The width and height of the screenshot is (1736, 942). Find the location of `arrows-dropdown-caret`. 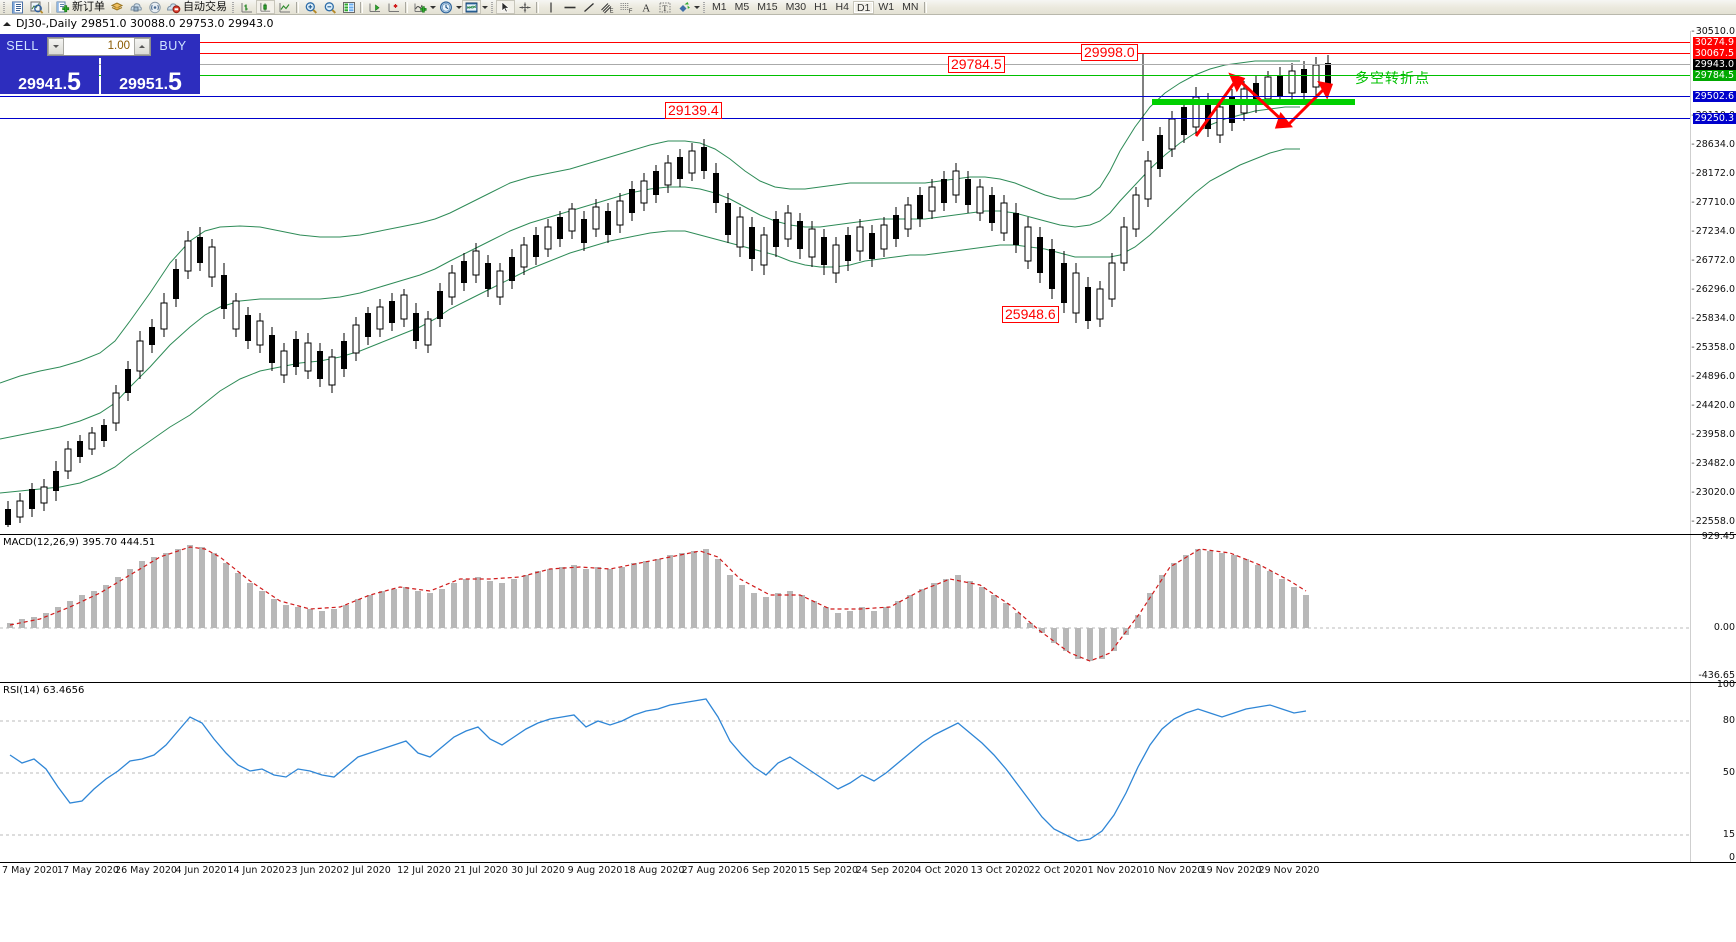

arrows-dropdown-caret is located at coordinates (696, 7).